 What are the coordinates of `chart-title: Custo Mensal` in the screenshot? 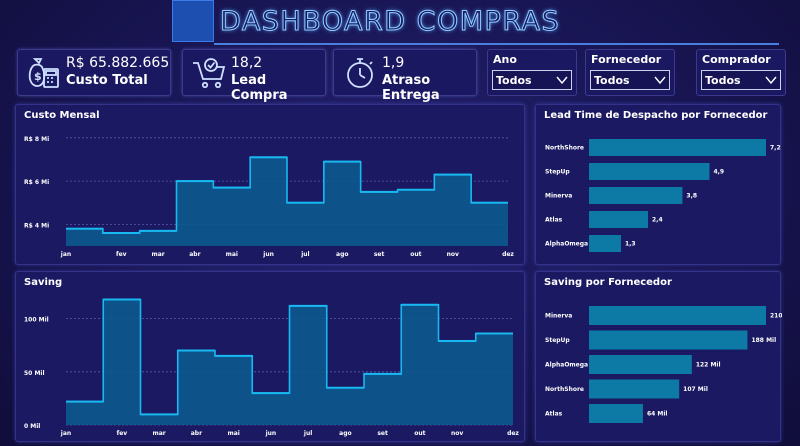 It's located at (62, 115).